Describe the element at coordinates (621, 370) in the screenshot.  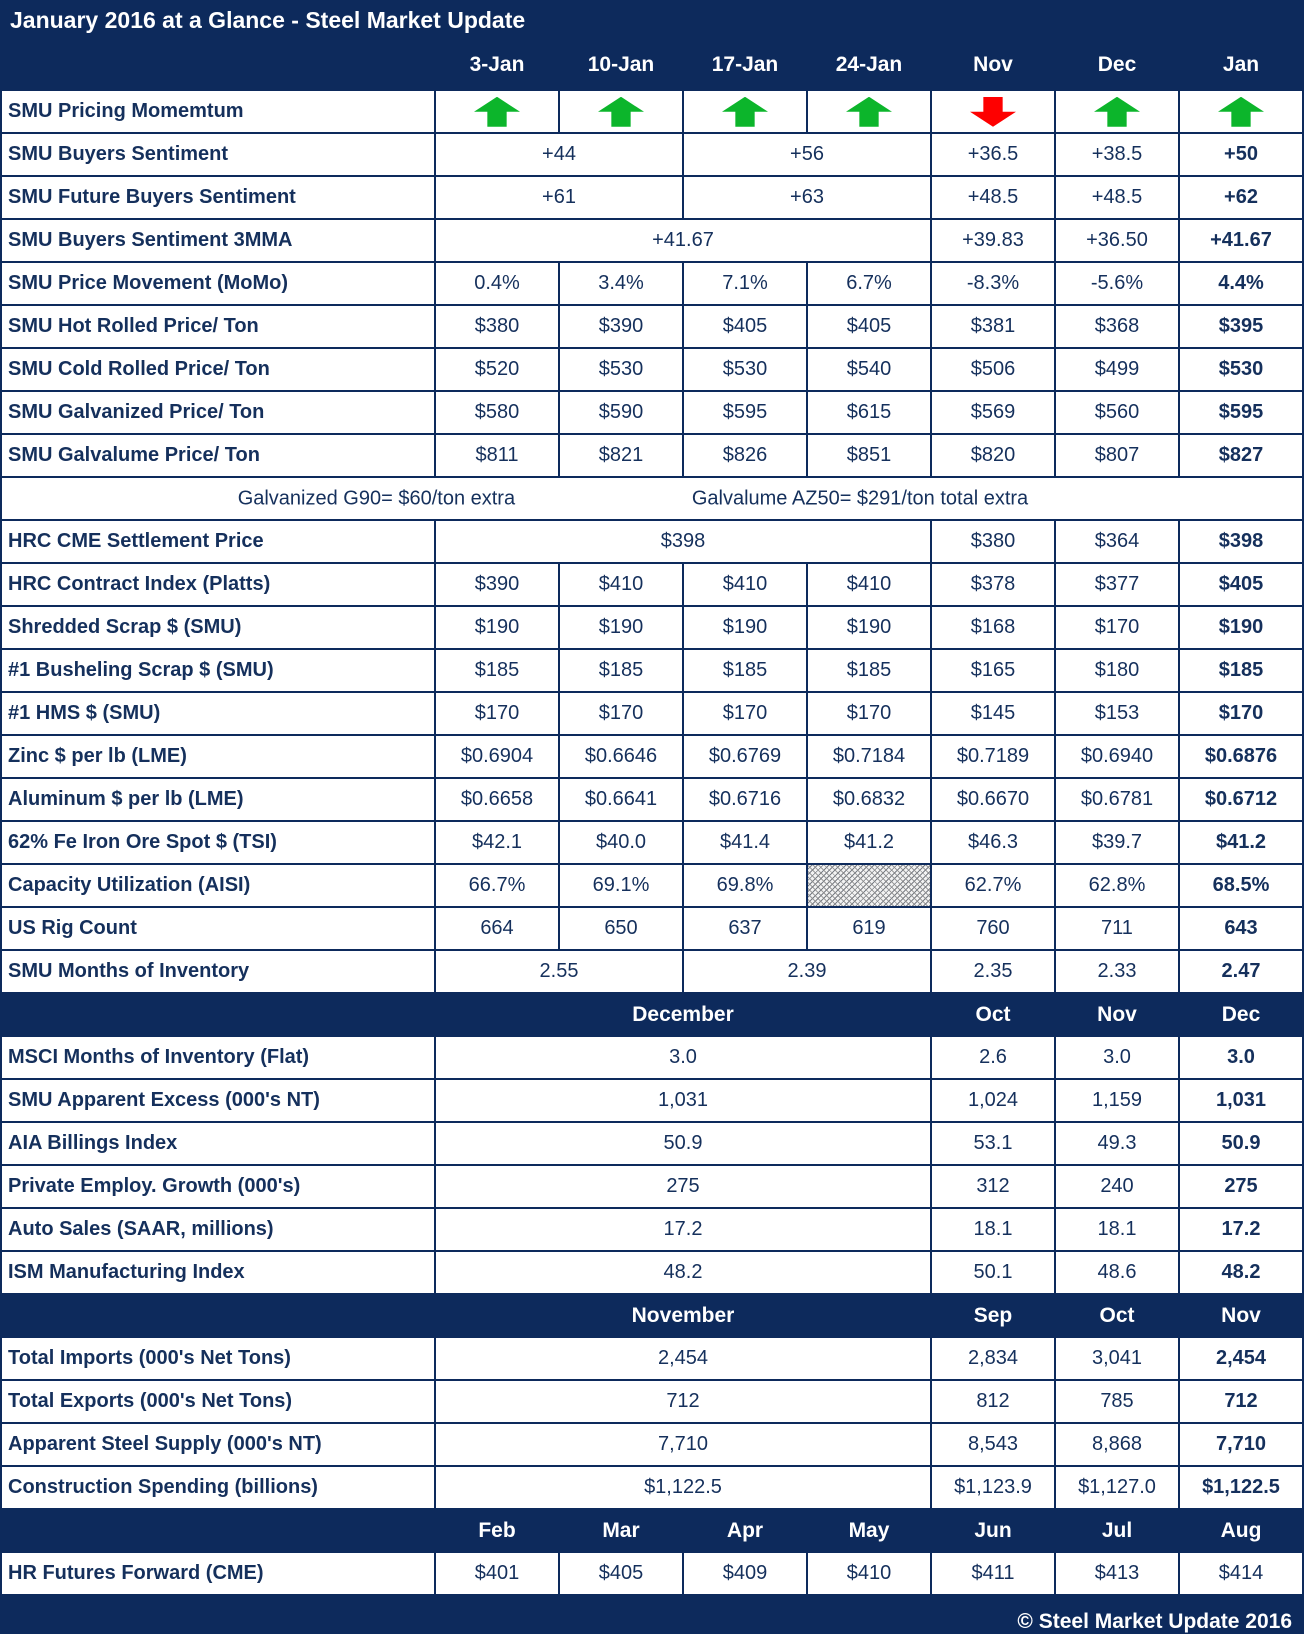
I see `value-cell: $530` at that location.